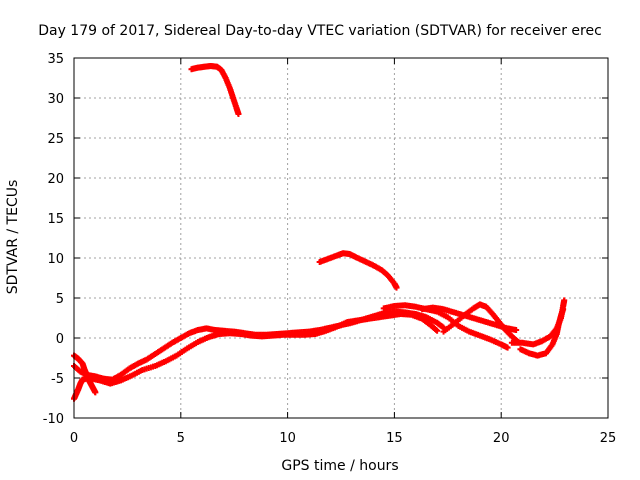  I want to click on y-axis-title: SDTVAR / TECUs, so click(13, 237).